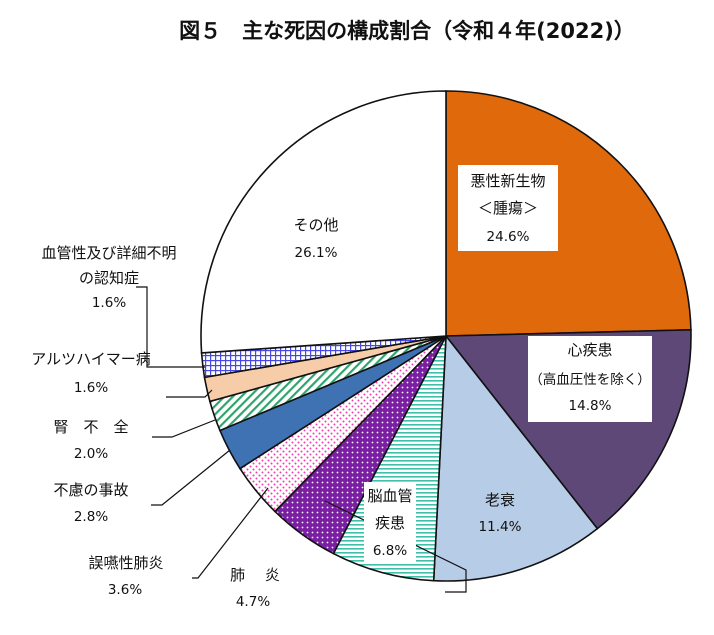  Describe the element at coordinates (507, 181) in the screenshot. I see `slice-label-1: 悪性新生物` at that location.